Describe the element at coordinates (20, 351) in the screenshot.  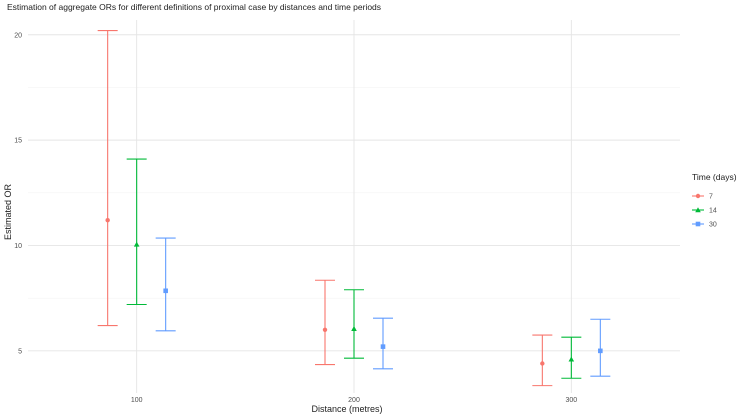
I see `y-tick-label: 5` at that location.